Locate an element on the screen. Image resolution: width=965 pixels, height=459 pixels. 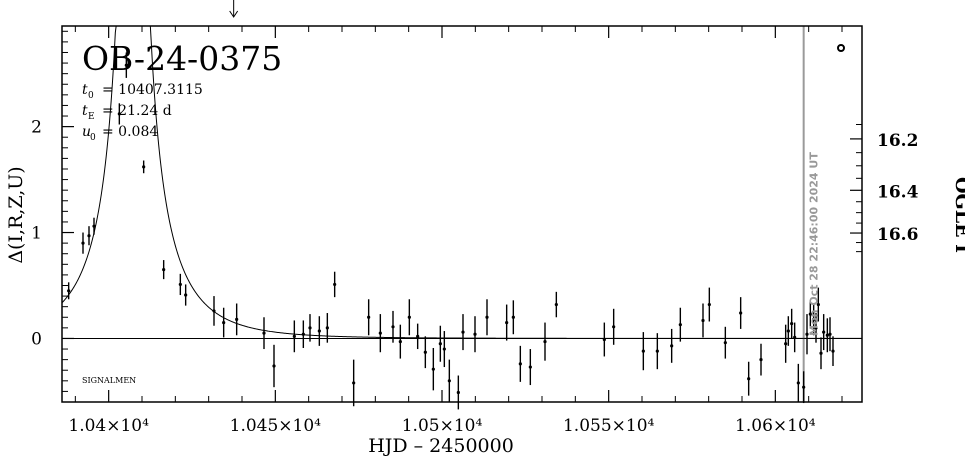
y-right-tick-label: 16.4 is located at coordinates (898, 192).